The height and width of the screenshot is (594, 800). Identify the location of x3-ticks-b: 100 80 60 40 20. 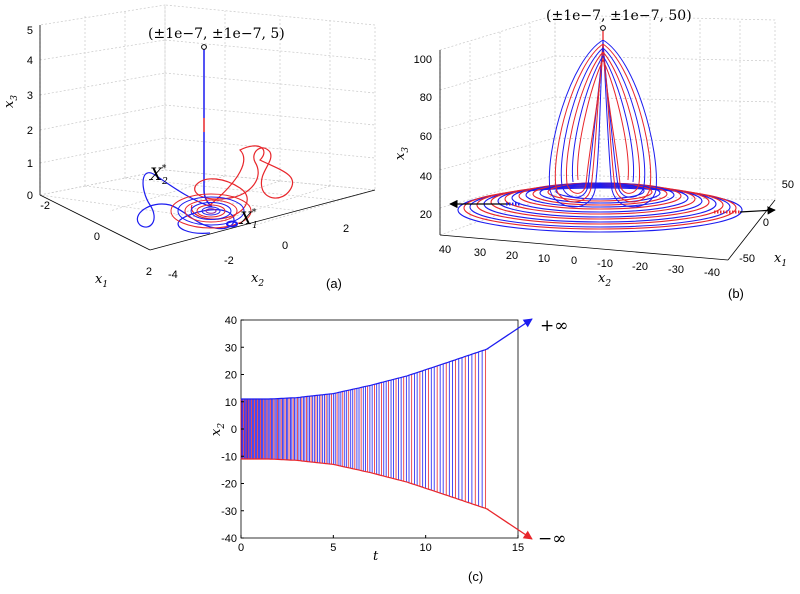
(423, 137).